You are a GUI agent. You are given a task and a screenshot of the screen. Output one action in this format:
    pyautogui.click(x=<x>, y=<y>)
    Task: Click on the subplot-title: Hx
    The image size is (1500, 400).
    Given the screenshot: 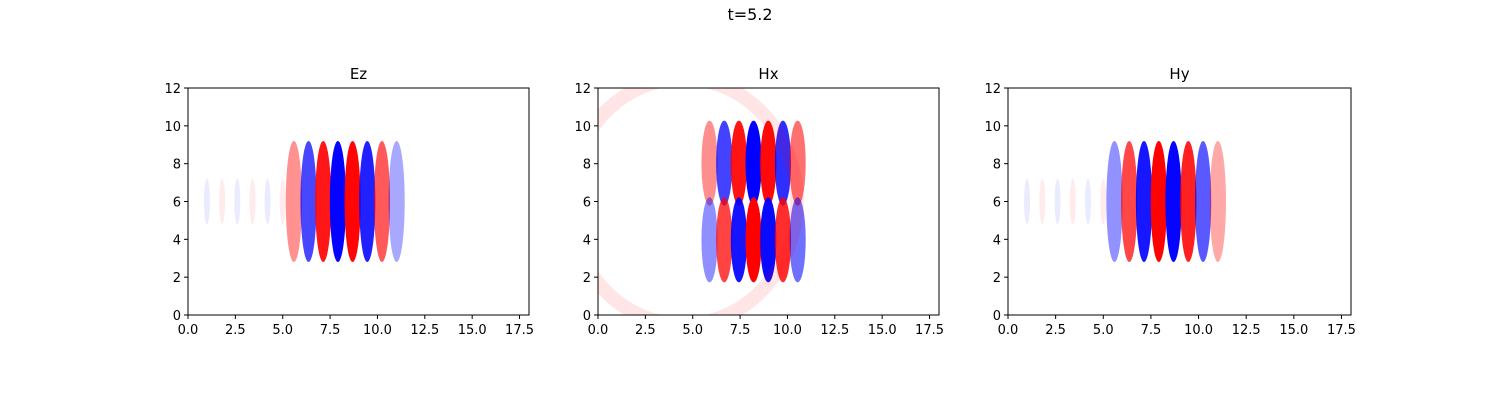 What is the action you would take?
    pyautogui.click(x=768, y=74)
    